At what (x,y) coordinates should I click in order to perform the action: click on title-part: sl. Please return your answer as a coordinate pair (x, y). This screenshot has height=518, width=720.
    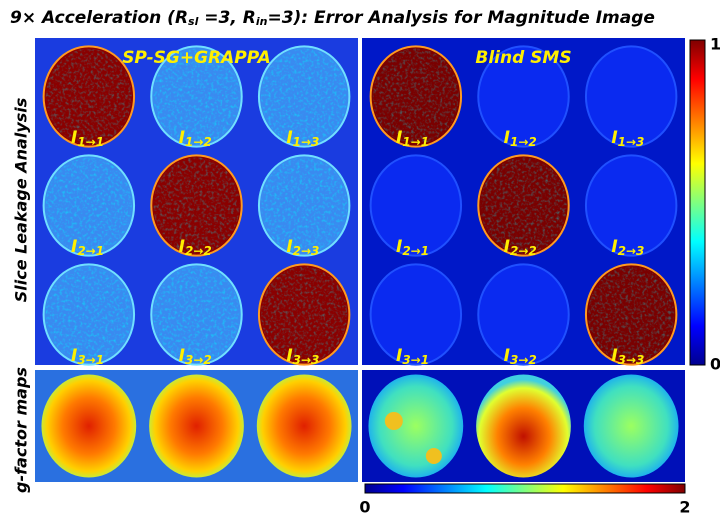
    Looking at the image, I should click on (193, 21).